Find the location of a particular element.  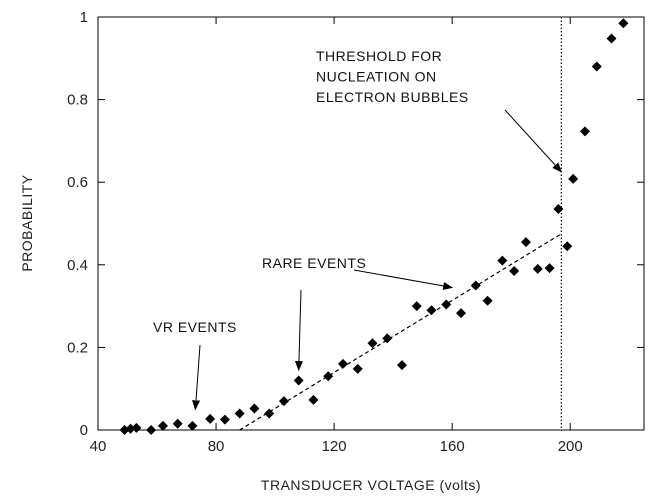

y-tick-label: 0.4 is located at coordinates (77, 265).